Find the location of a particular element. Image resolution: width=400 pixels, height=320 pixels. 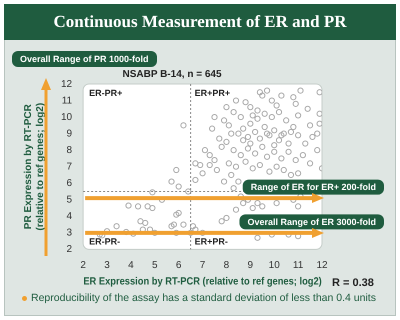

y-tick-label: 8 is located at coordinates (69, 150).